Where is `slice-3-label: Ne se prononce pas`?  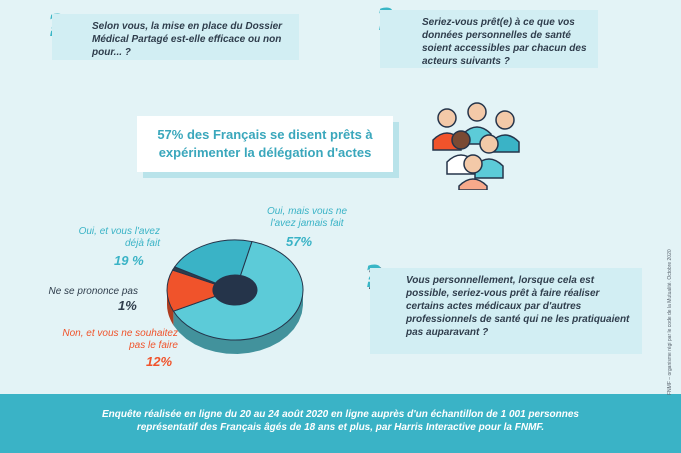 slice-3-label: Ne se prononce pas is located at coordinates (93, 291).